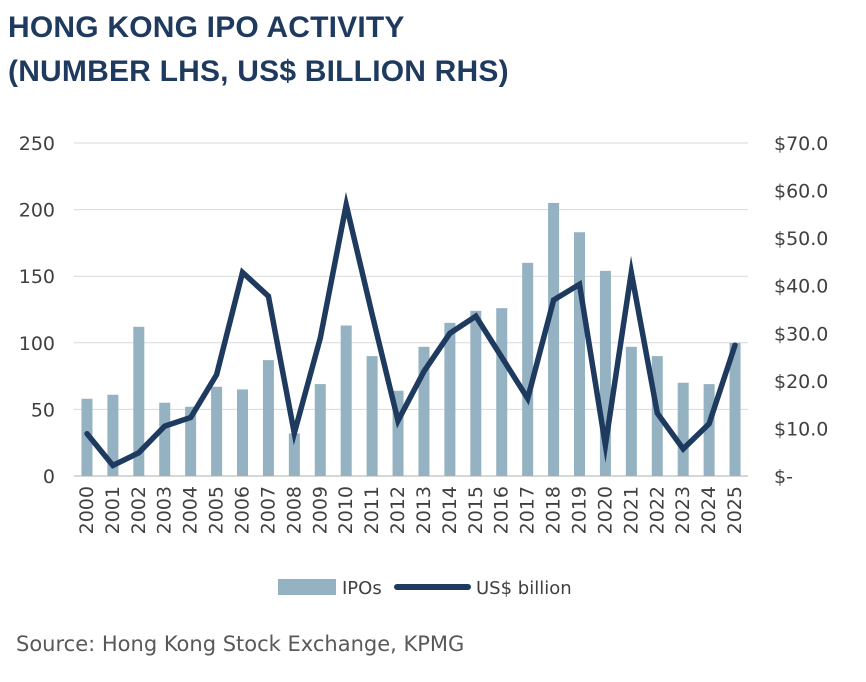 The image size is (866, 682). What do you see at coordinates (320, 510) in the screenshot?
I see `x-tick-label: 2009` at bounding box center [320, 510].